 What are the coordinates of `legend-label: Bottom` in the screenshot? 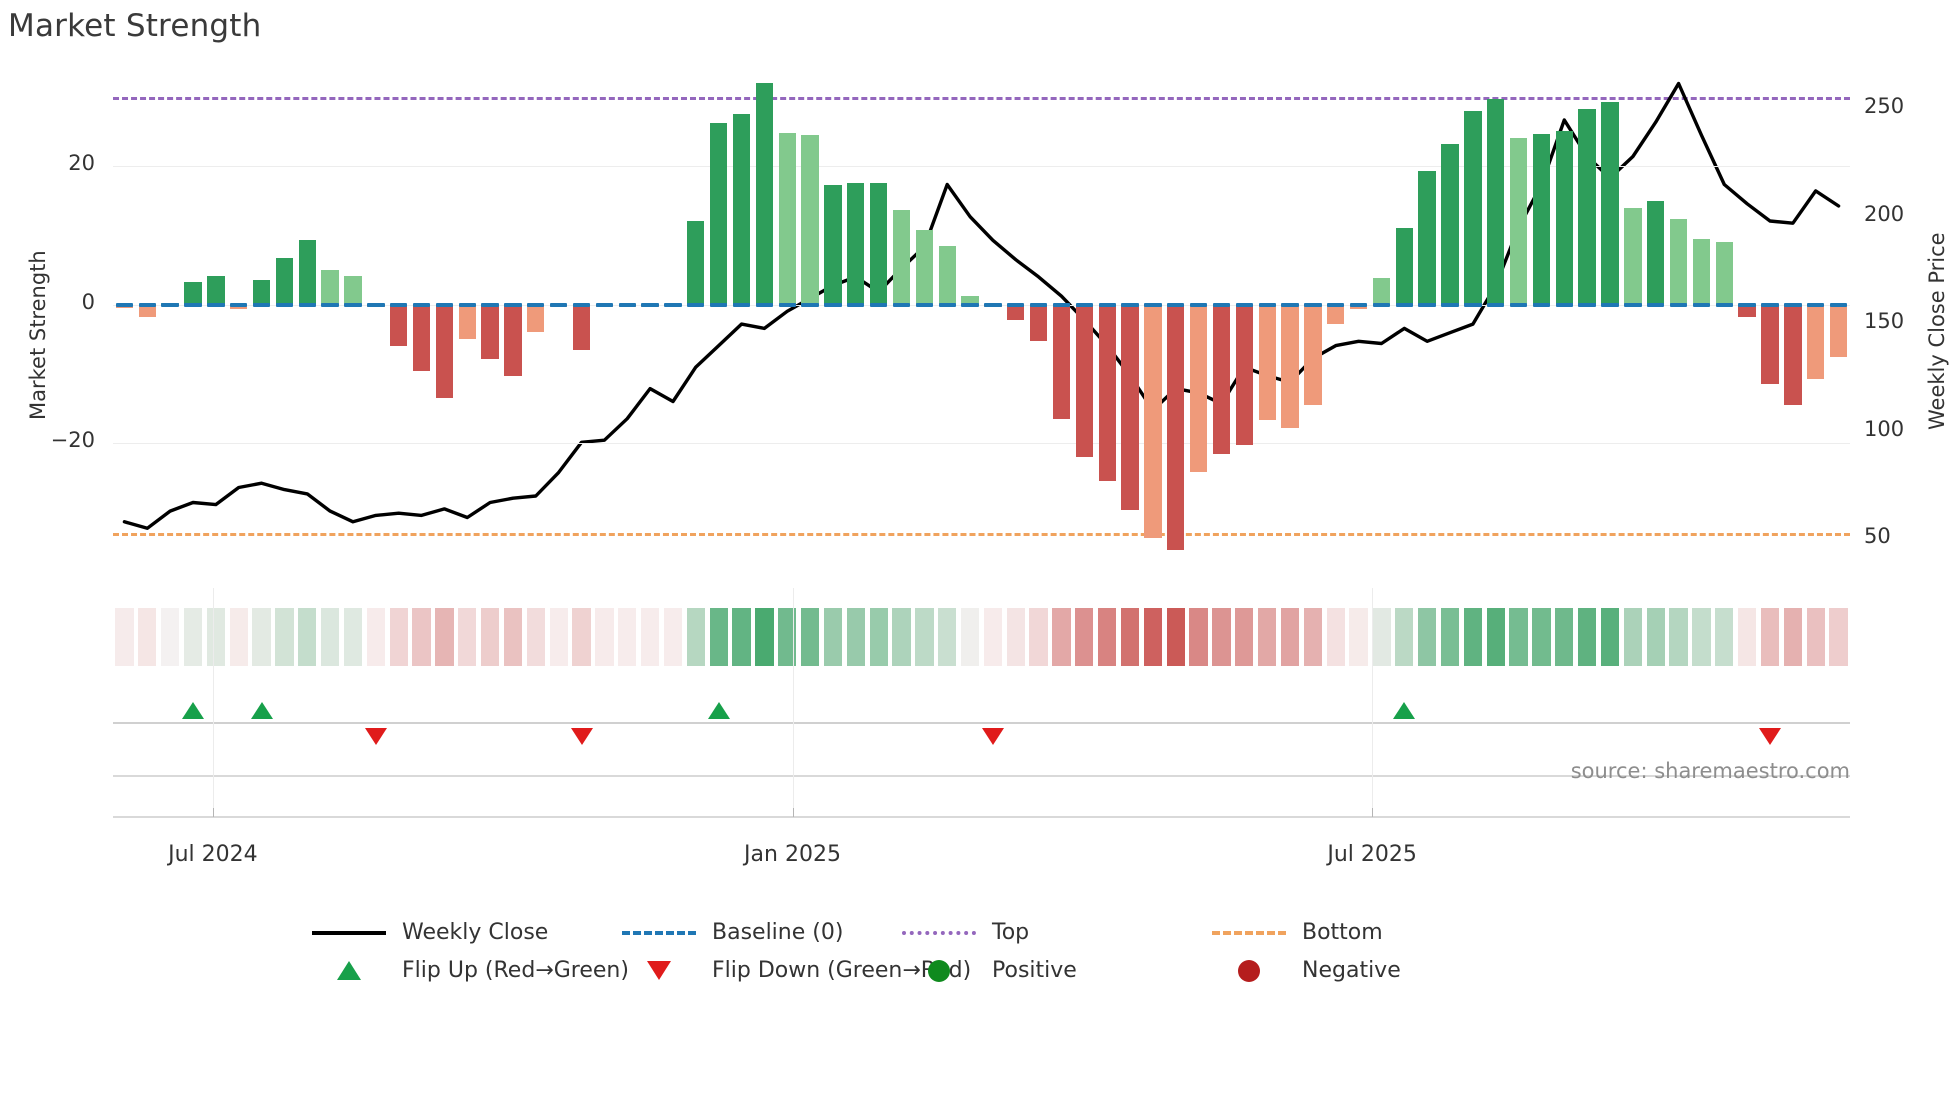 It's located at (1342, 932).